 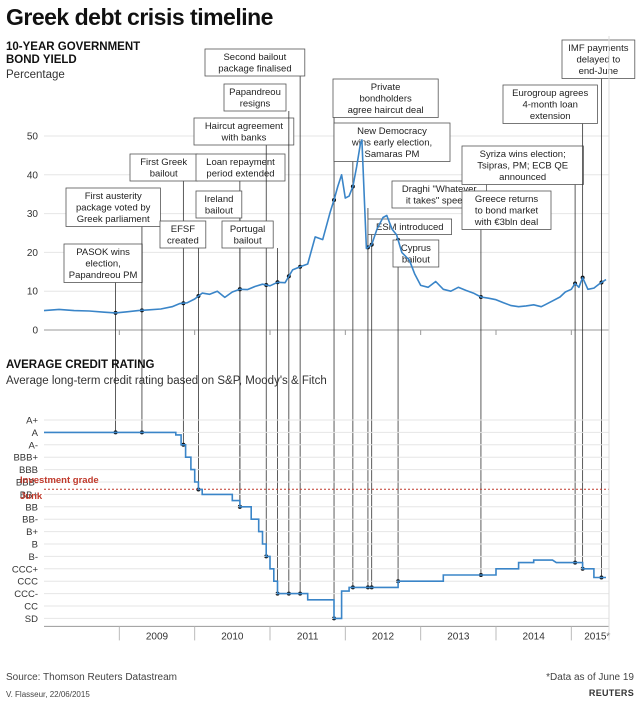 I want to click on annotation-text: Tsipras, PM; ECB QE, so click(x=522, y=166).